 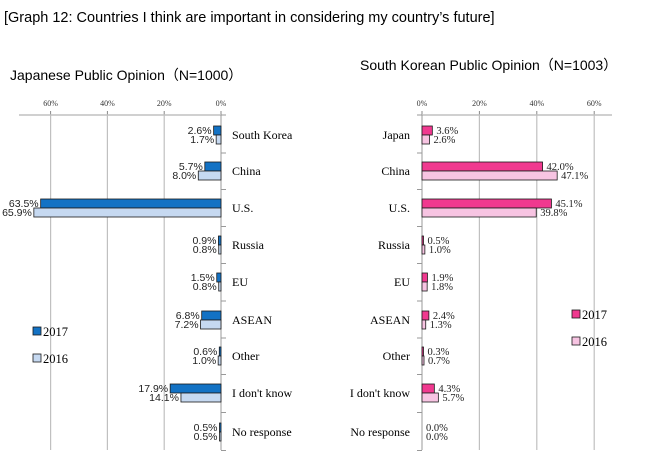 What do you see at coordinates (202, 140) in the screenshot?
I see `jp-data-label-2016: 1.7%` at bounding box center [202, 140].